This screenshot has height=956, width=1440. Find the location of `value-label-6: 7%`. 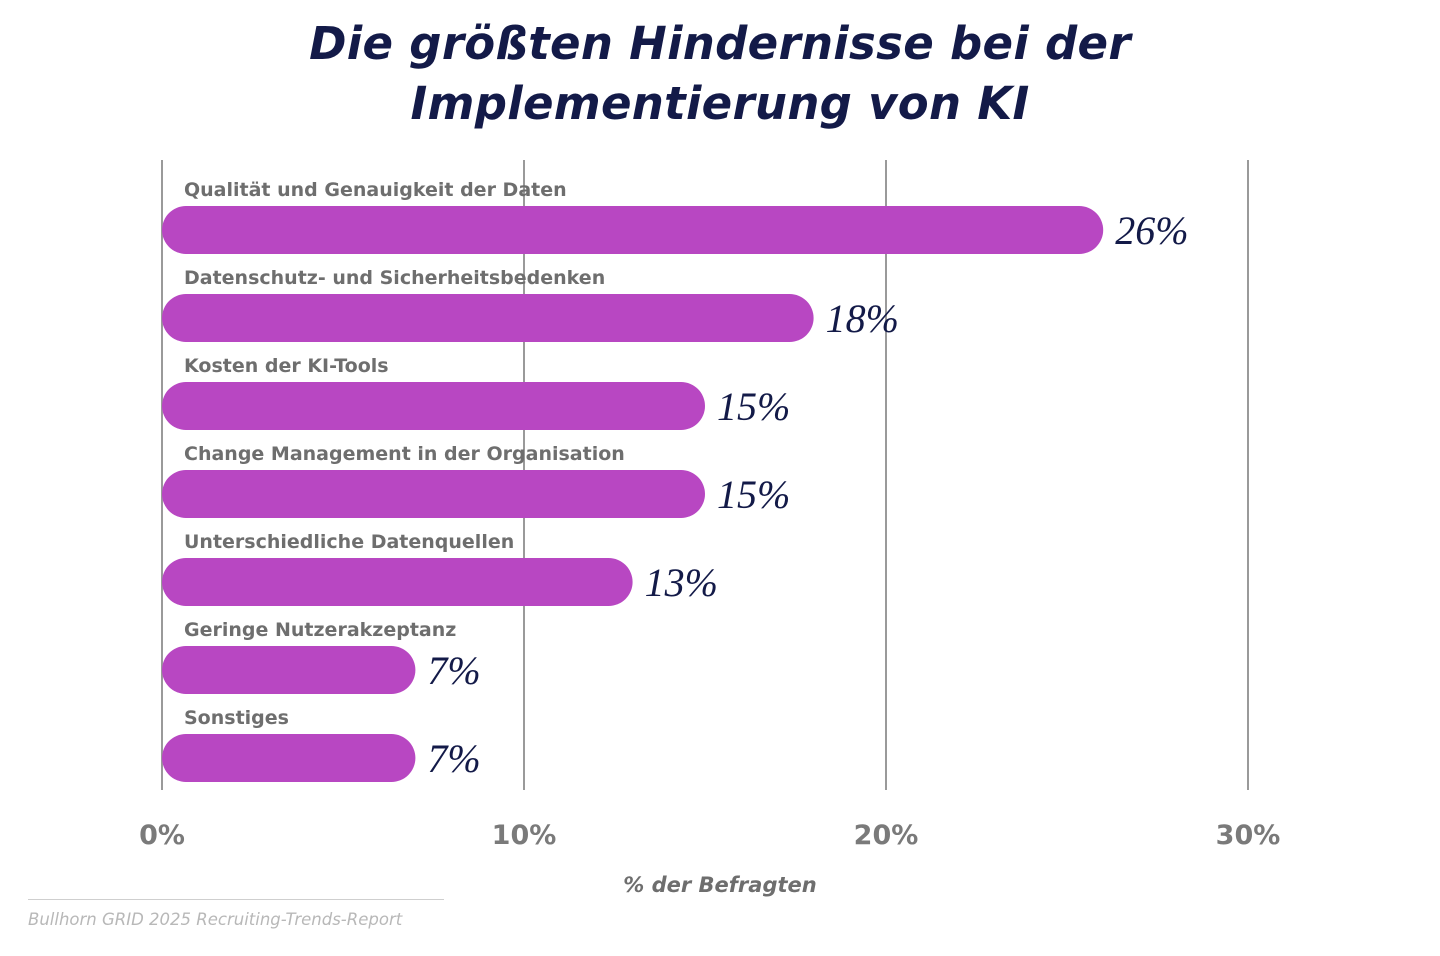

value-label-6: 7% is located at coordinates (453, 670).